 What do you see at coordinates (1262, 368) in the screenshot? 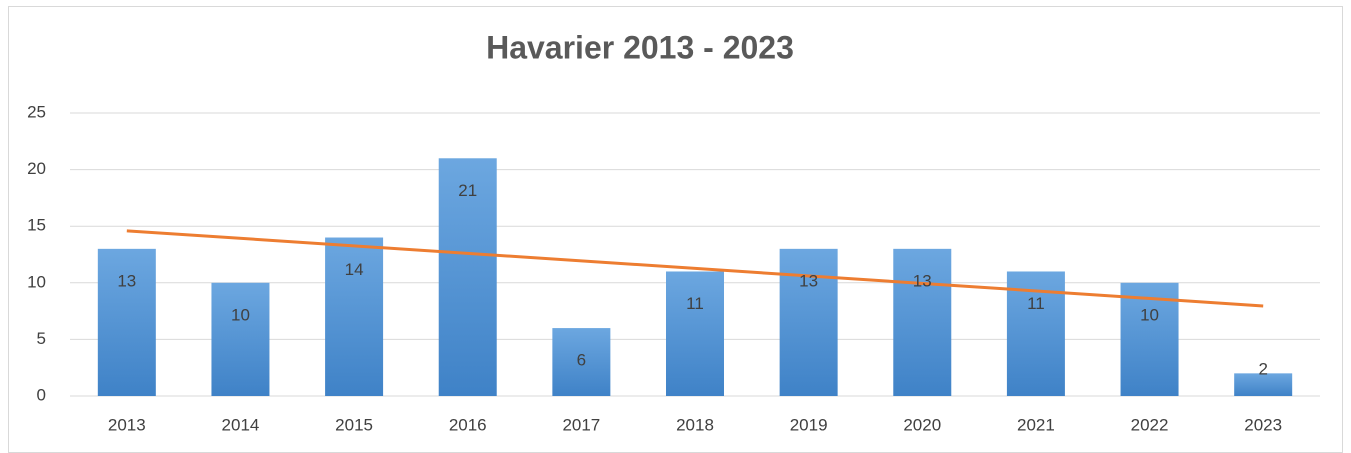
I see `data-label: 2` at bounding box center [1262, 368].